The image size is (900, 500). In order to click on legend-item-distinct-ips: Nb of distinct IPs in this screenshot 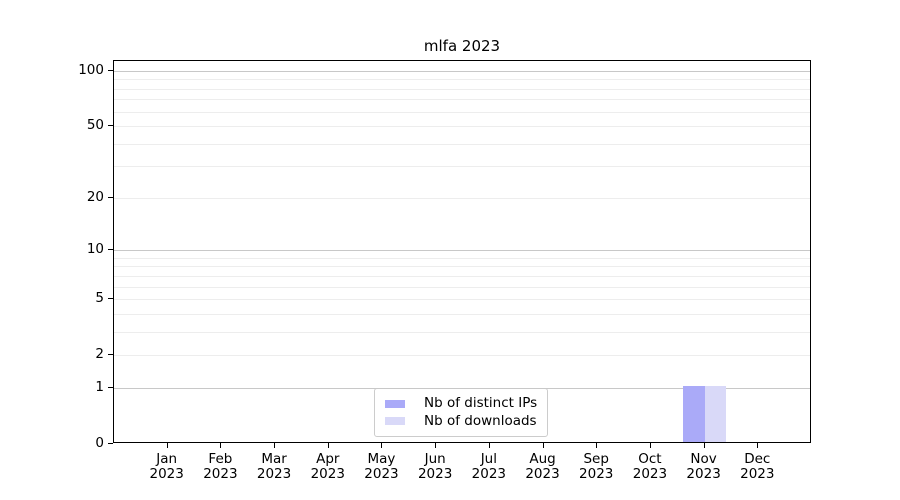, I will do `click(461, 404)`.